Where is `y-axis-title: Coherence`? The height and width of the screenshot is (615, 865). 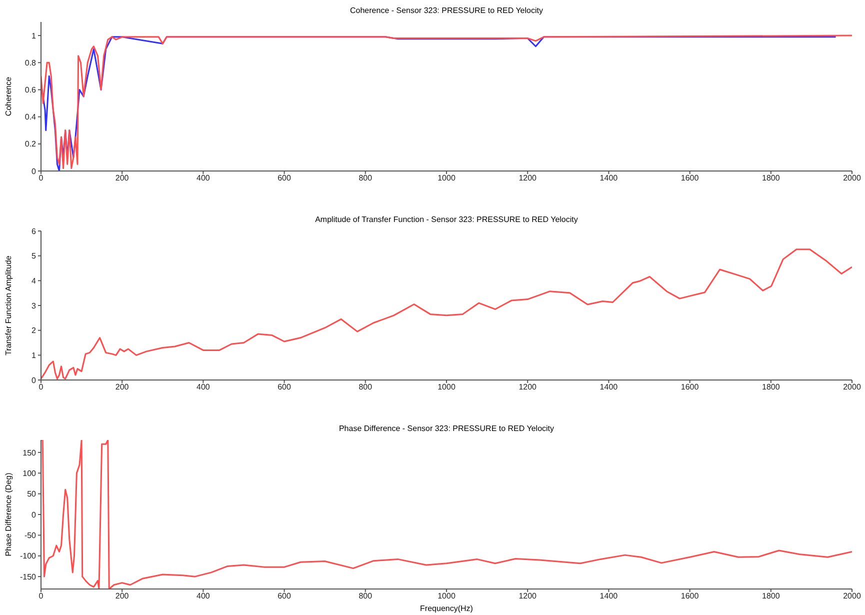 y-axis-title: Coherence is located at coordinates (8, 96).